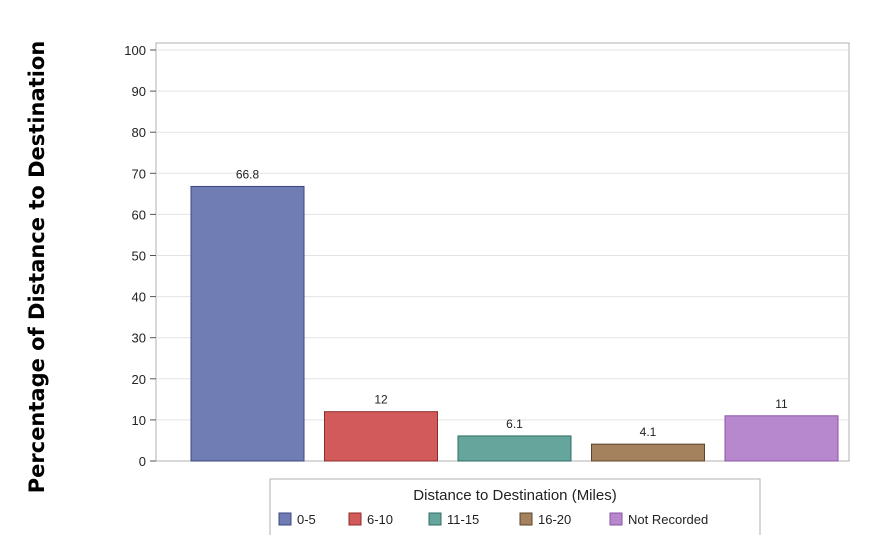 The height and width of the screenshot is (535, 877). I want to click on y-tick-label: 20, so click(139, 379).